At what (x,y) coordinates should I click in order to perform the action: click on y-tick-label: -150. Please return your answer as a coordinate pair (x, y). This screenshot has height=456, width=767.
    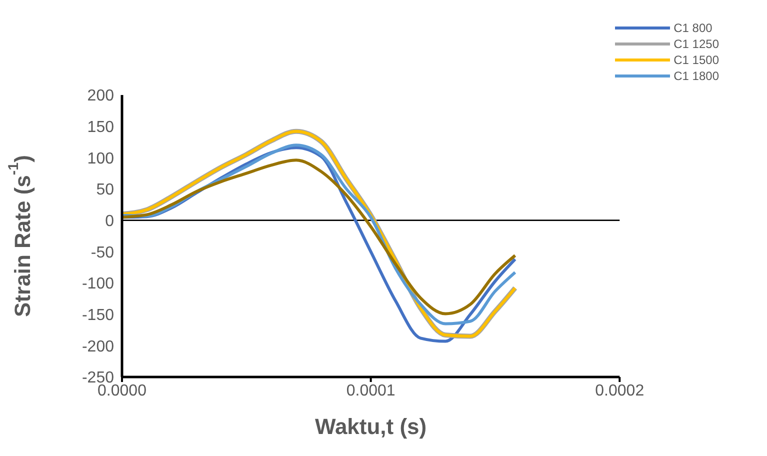
    Looking at the image, I should click on (98, 315).